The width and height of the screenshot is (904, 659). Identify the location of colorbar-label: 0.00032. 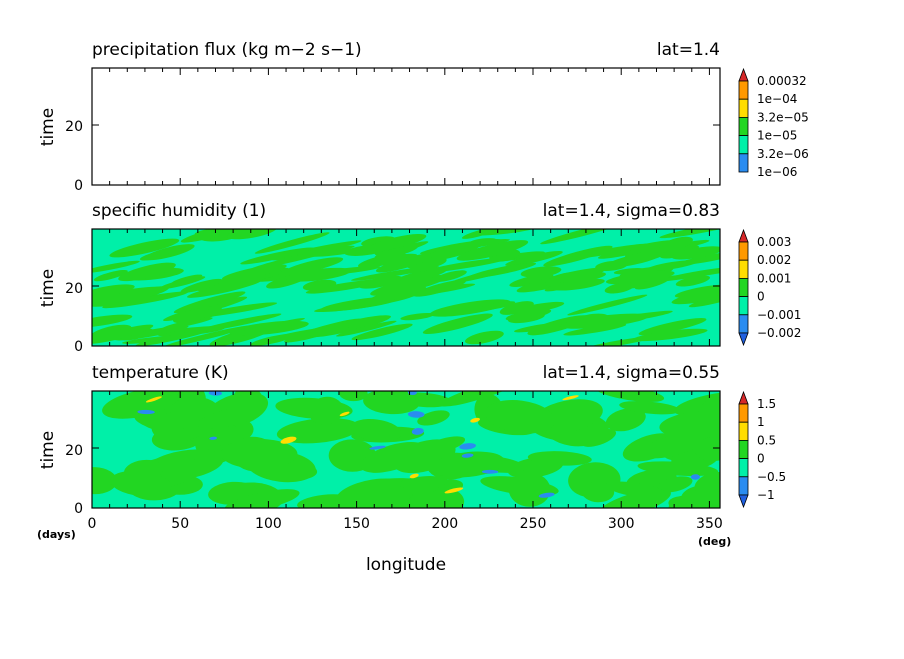
(782, 81).